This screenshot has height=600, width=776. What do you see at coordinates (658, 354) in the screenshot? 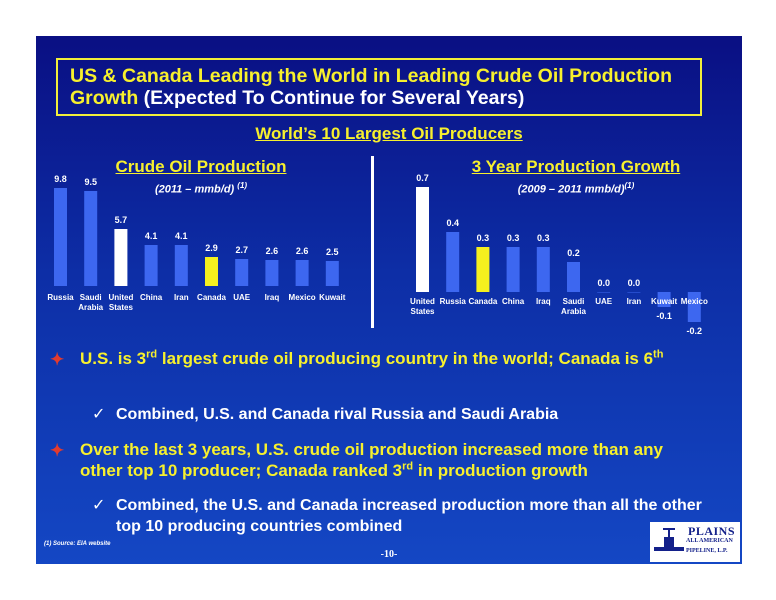
I see `bullet-1-sup2: th` at bounding box center [658, 354].